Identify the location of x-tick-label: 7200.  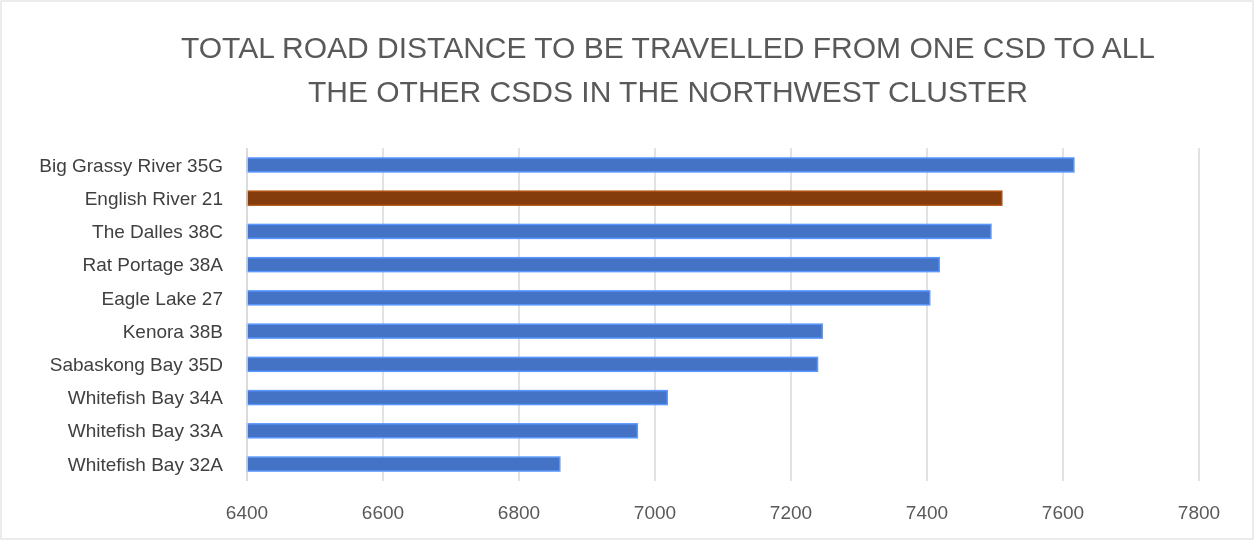
(791, 512).